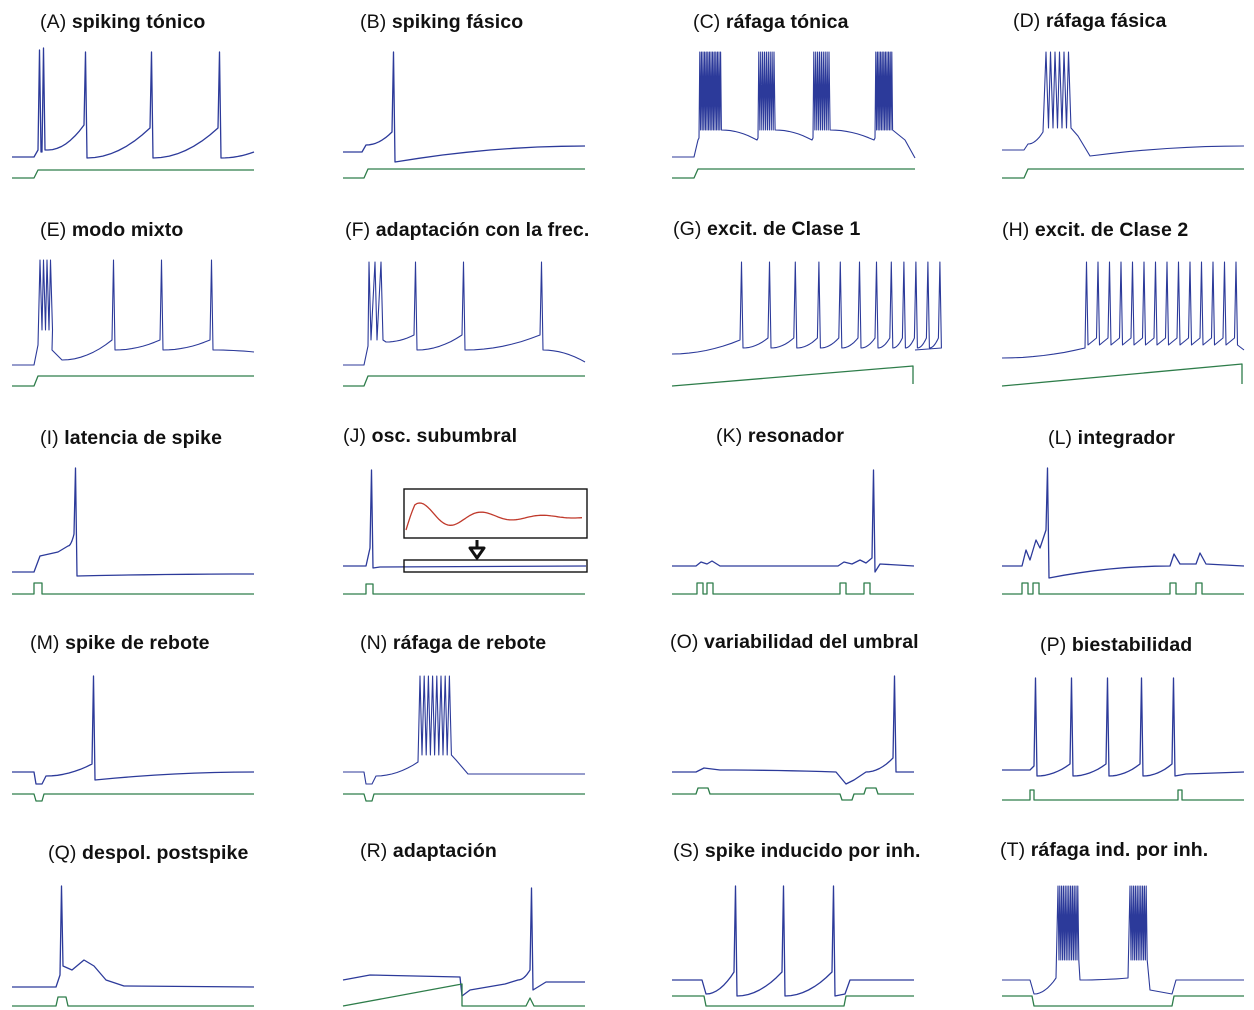 Image resolution: width=1254 pixels, height=1010 pixels. I want to click on panel-a-current-trace, so click(133, 174).